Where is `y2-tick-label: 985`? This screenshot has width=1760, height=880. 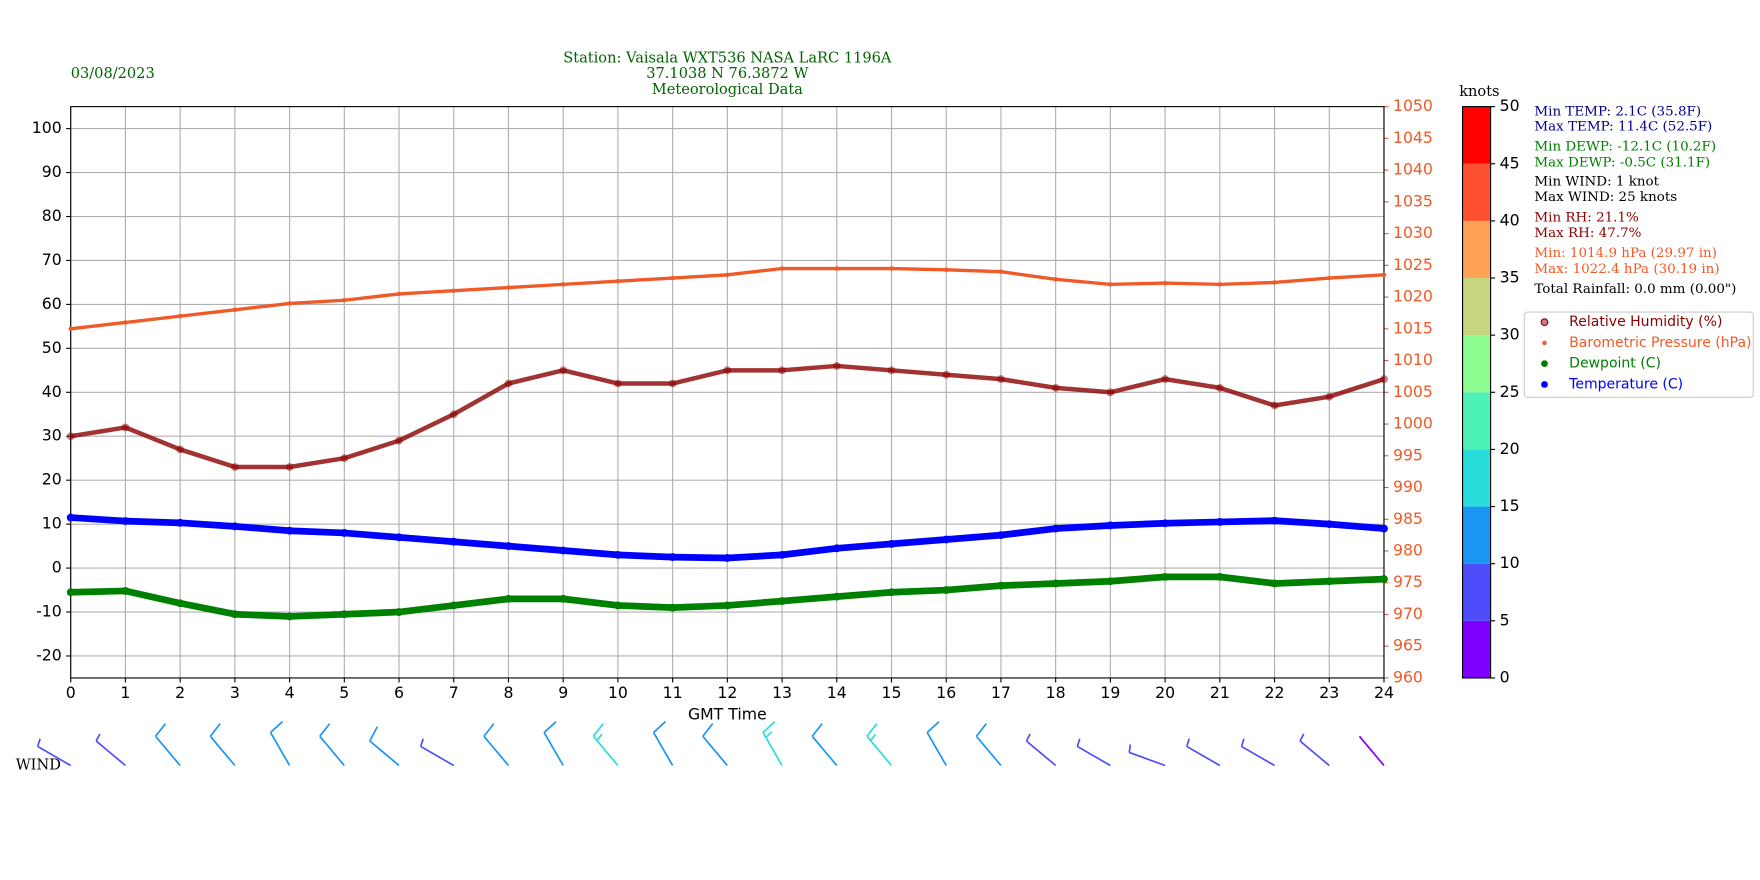
y2-tick-label: 985 is located at coordinates (1408, 518).